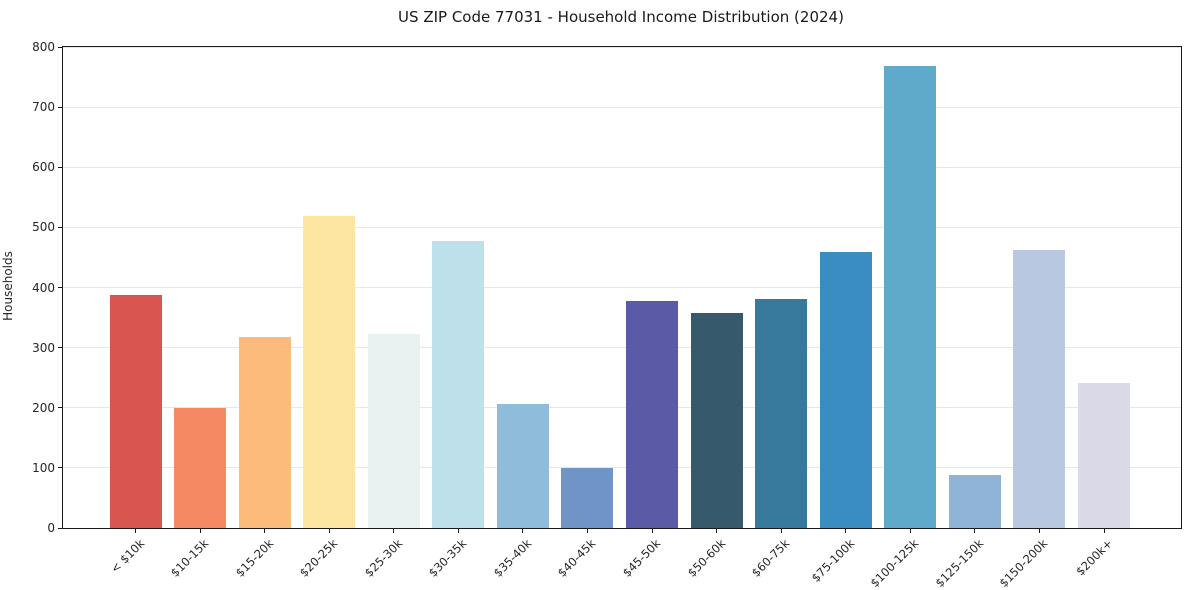 The height and width of the screenshot is (590, 1189). I want to click on bar-25-30k, so click(393, 431).